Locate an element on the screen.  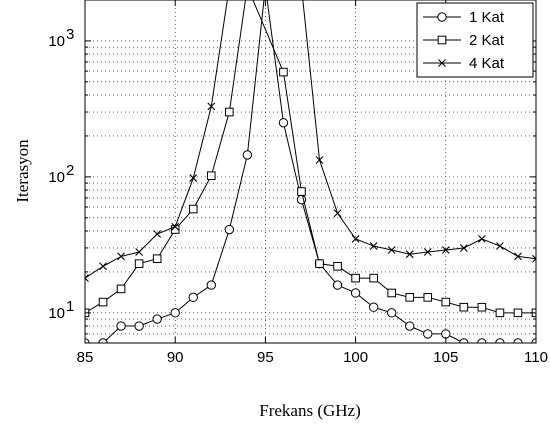
legend: 1 Kat 2 Kat 4 Kat is located at coordinates (475, 40).